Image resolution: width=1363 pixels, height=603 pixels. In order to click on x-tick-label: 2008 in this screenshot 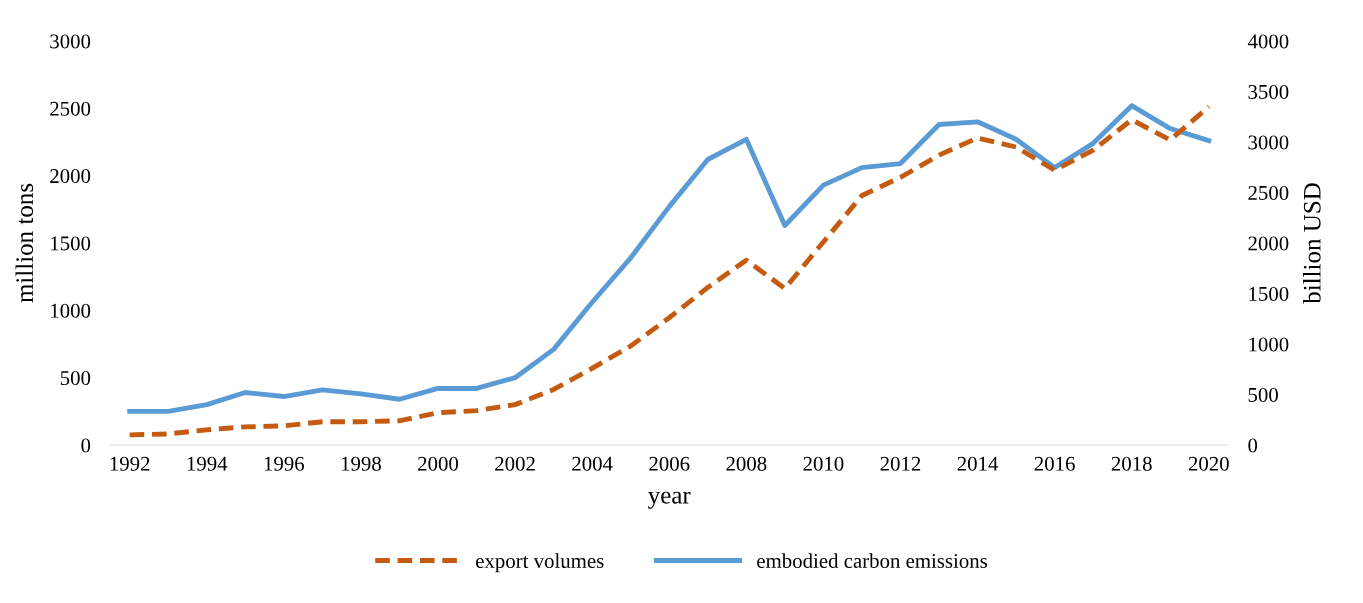, I will do `click(746, 463)`.